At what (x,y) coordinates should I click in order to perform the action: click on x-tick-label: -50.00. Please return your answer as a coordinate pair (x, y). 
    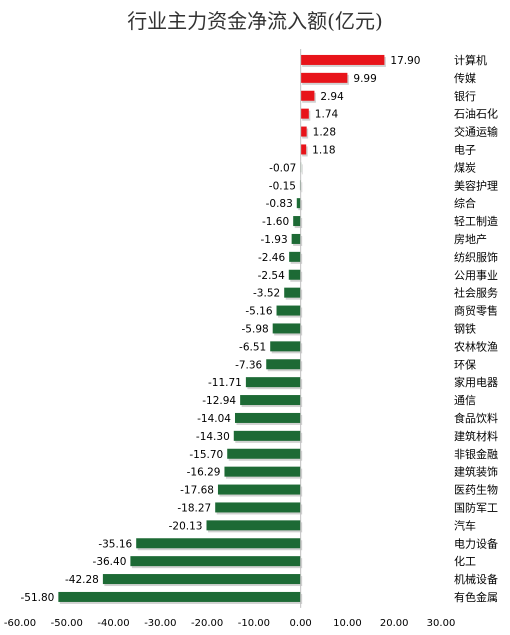
    Looking at the image, I should click on (67, 623).